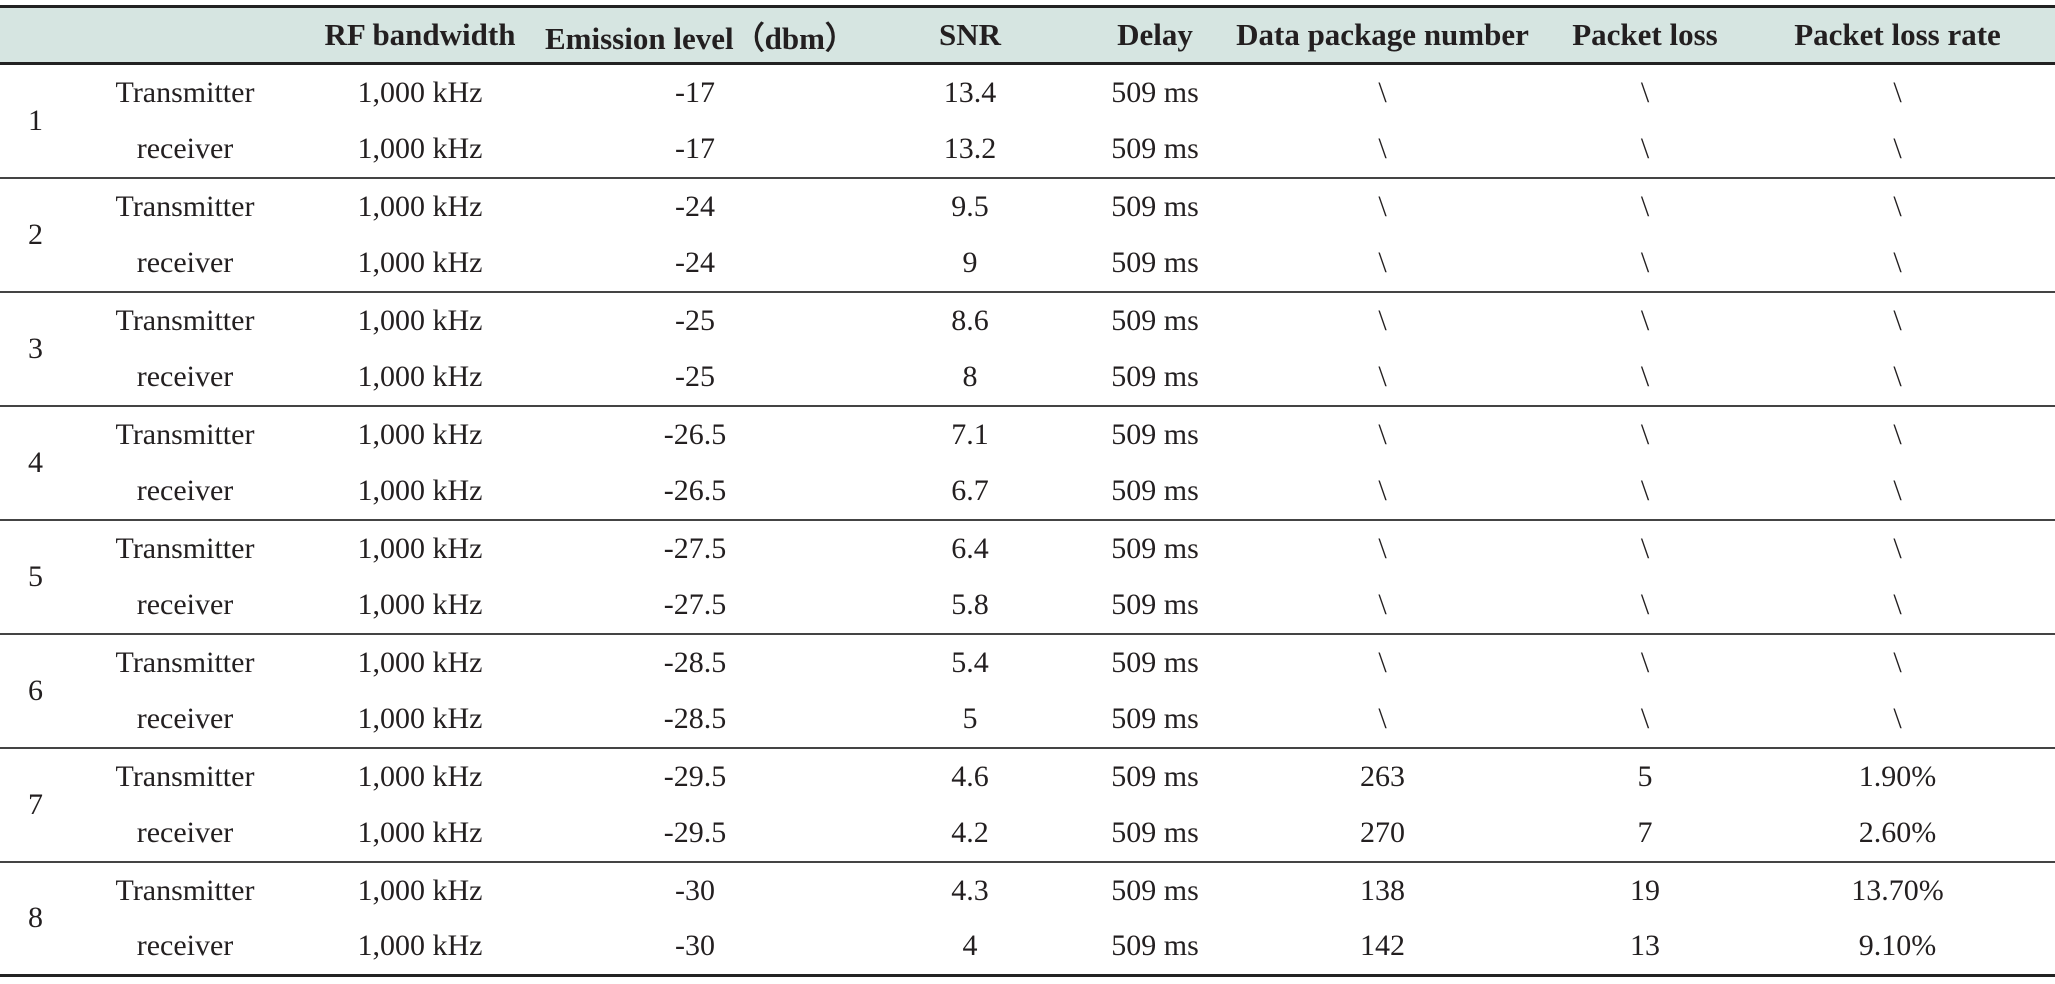  I want to click on cell-test-number: 8, so click(37, 919).